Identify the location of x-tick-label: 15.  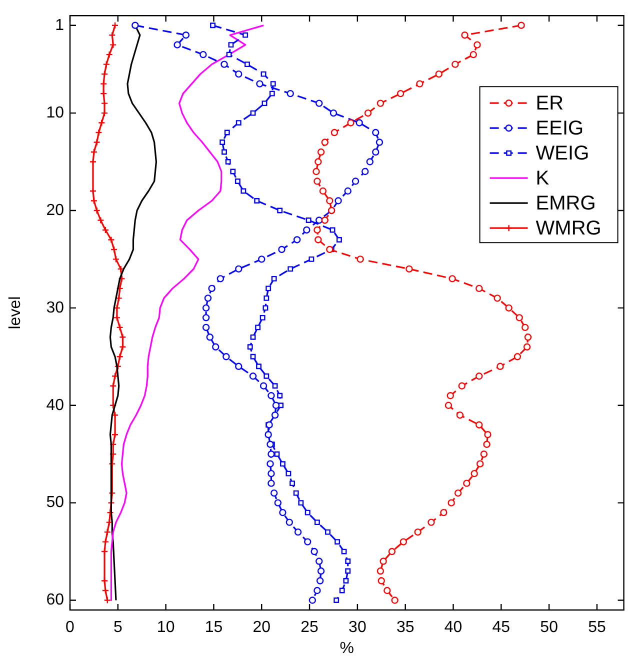
(213, 627).